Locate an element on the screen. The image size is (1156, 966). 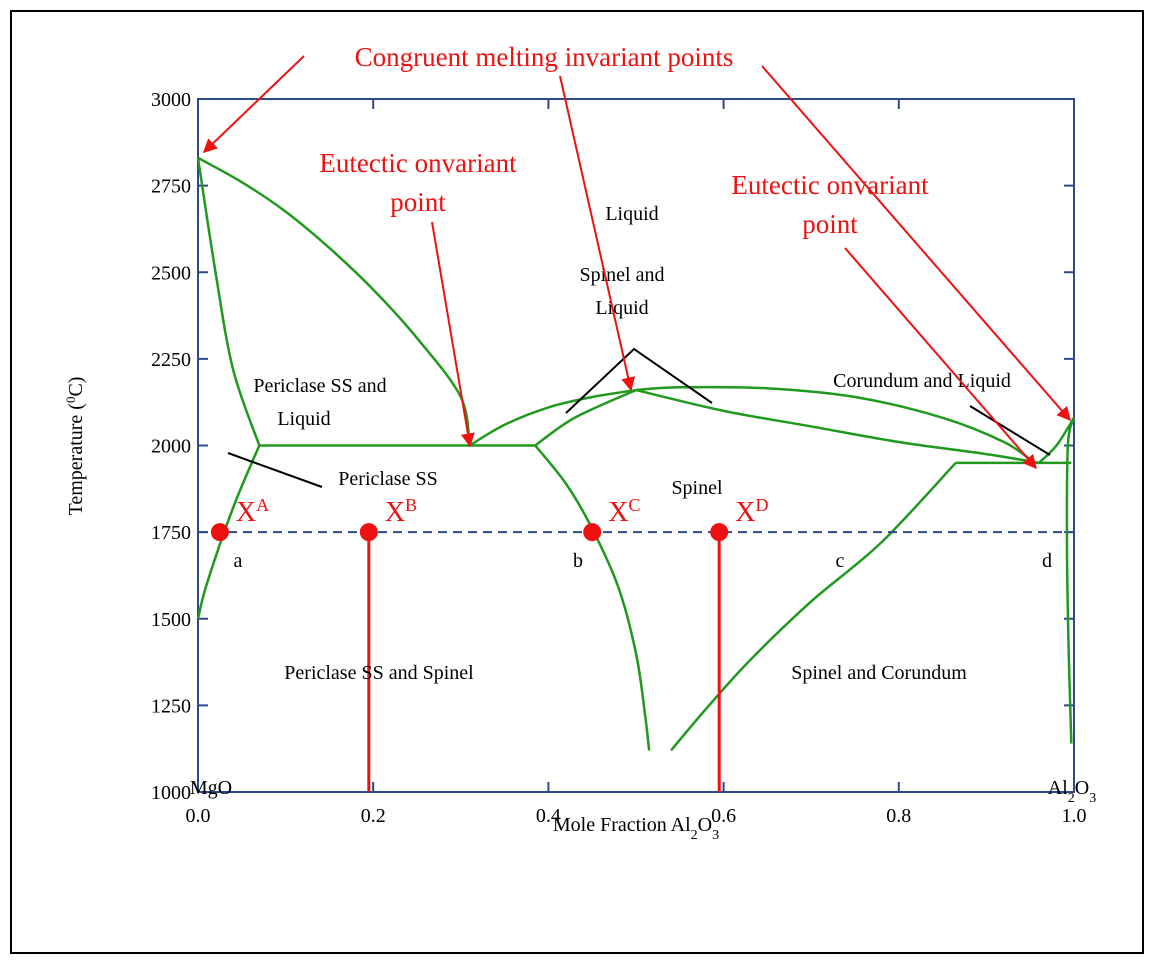
phase-boundary-periclase-solidus is located at coordinates (228, 301).